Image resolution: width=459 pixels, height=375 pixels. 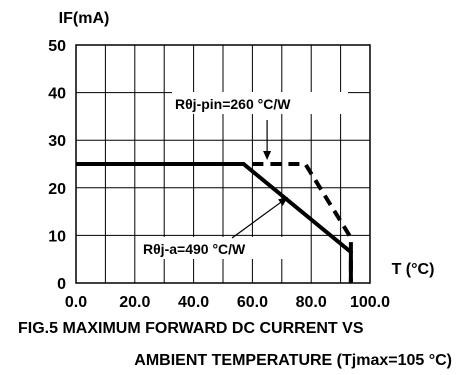 I want to click on x-tick-label: 100.0, so click(x=370, y=302).